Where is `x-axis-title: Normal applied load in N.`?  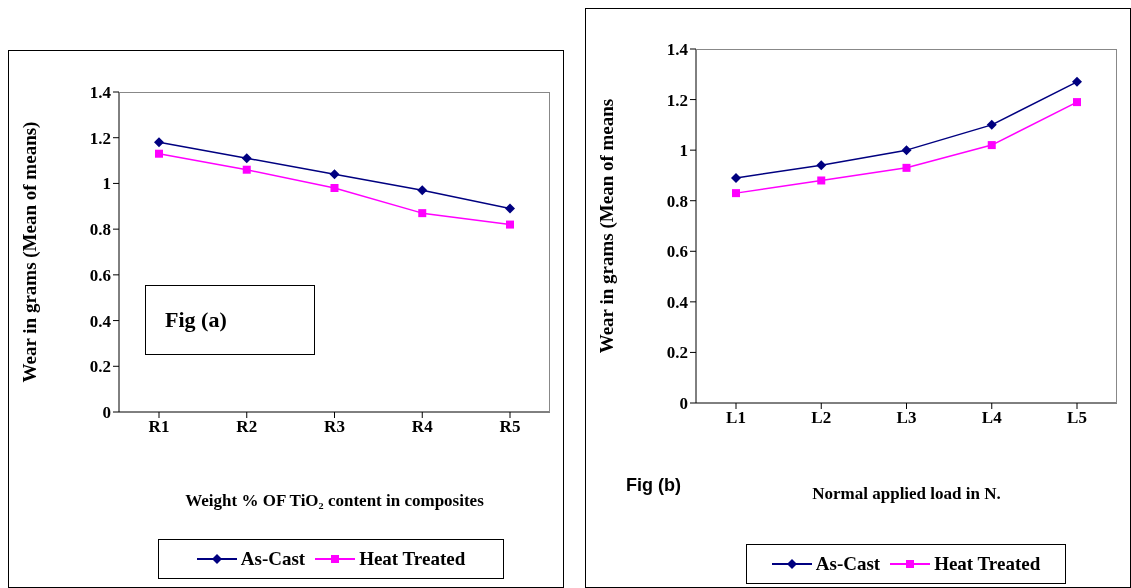 x-axis-title: Normal applied load in N. is located at coordinates (906, 494).